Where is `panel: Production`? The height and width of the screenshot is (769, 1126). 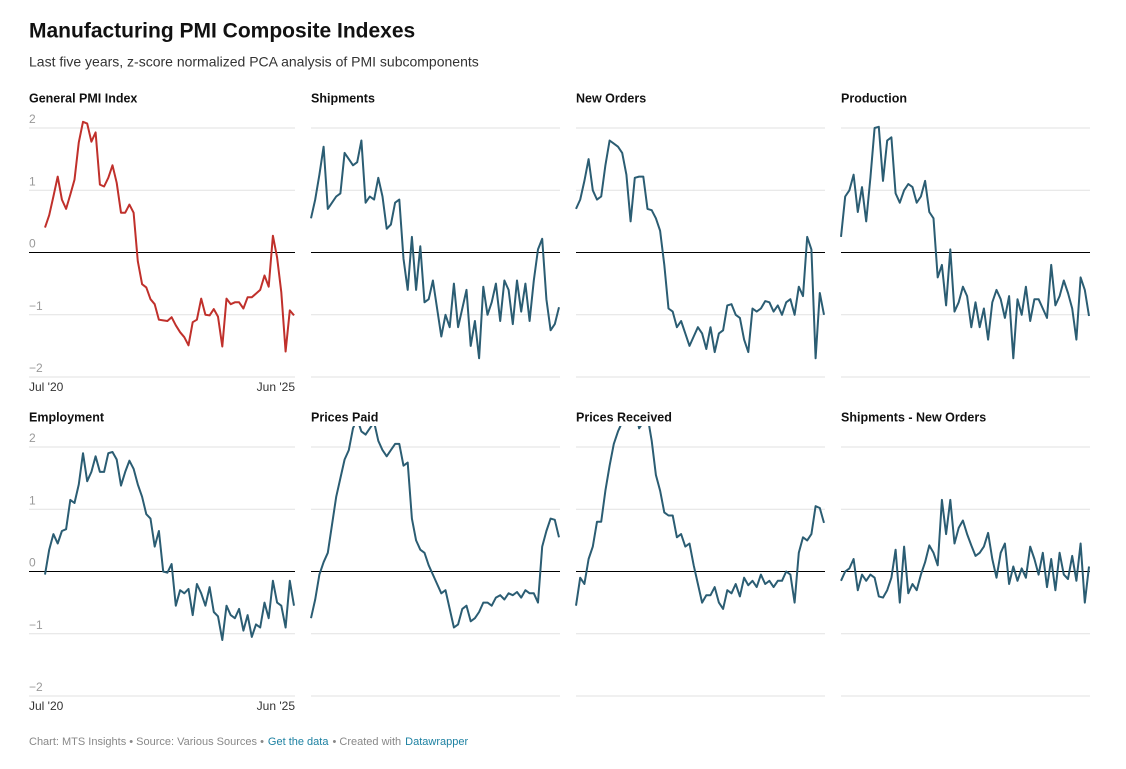 panel: Production is located at coordinates (965, 234).